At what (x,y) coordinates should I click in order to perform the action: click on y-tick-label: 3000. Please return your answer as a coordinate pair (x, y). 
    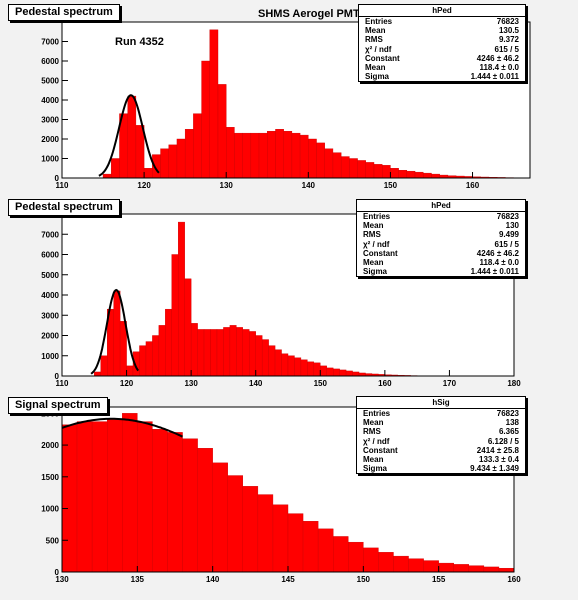
    Looking at the image, I should click on (50, 315).